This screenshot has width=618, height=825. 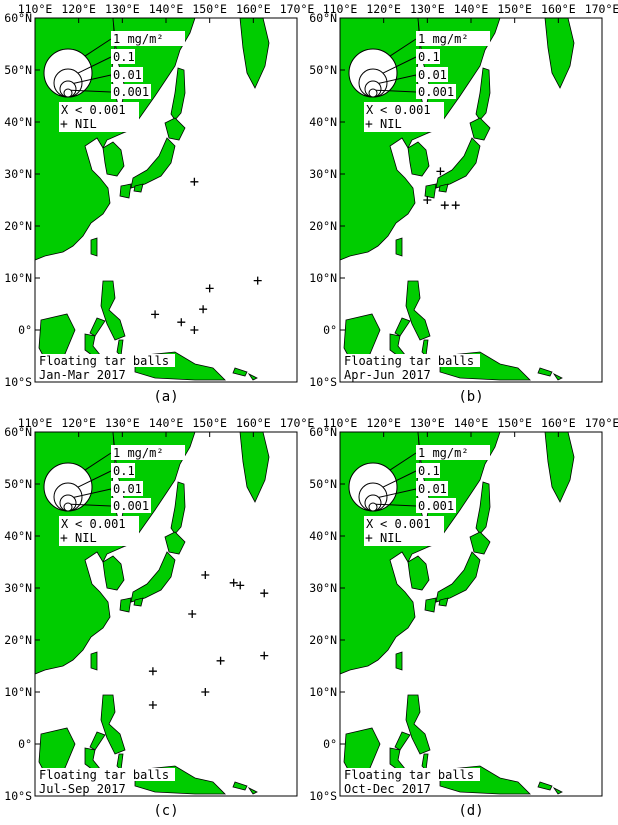 What do you see at coordinates (131, 506) in the screenshot?
I see `legend-size-label: 0.001` at bounding box center [131, 506].